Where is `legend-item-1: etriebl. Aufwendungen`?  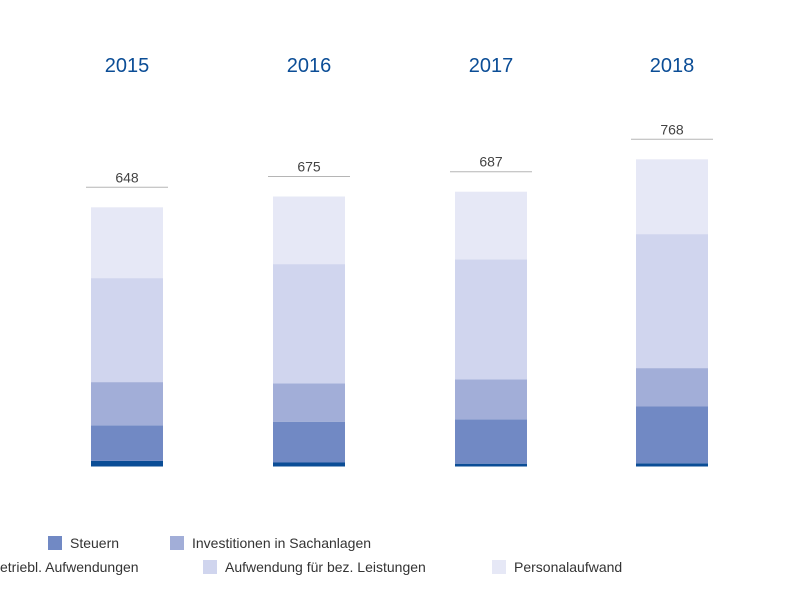 legend-item-1: etriebl. Aufwendungen is located at coordinates (69, 567).